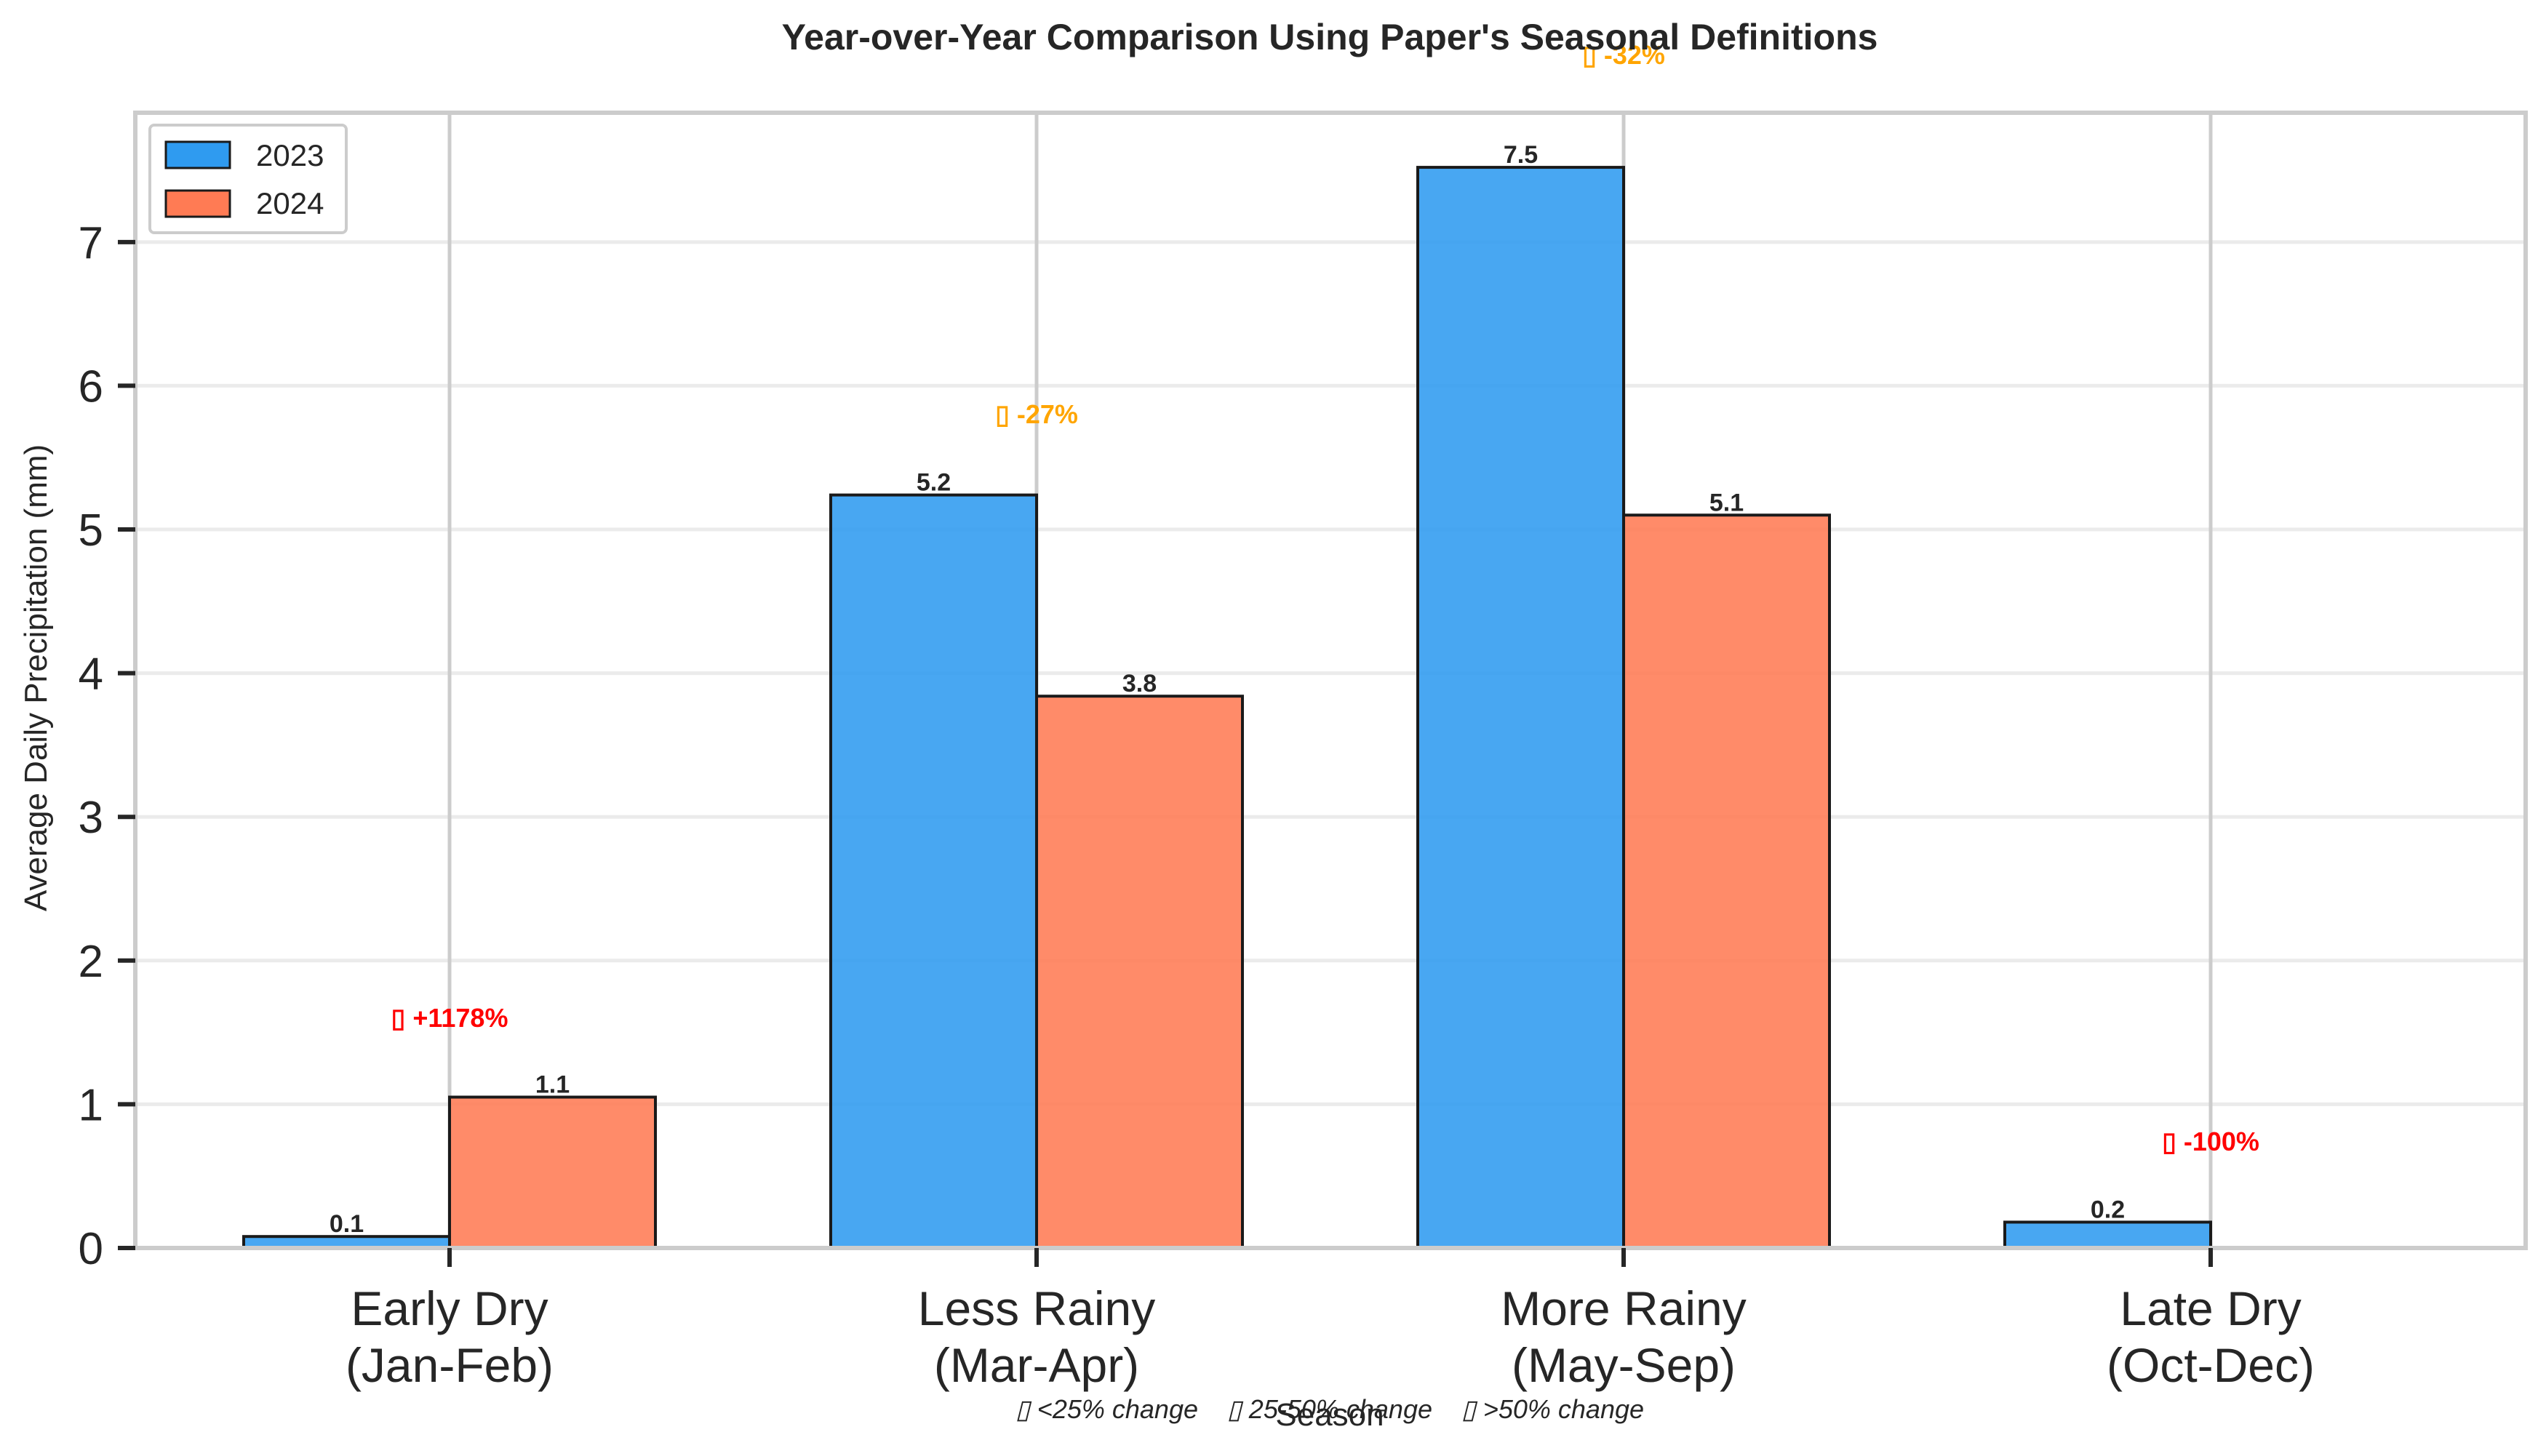 The image size is (2546, 1456). Describe the element at coordinates (91, 818) in the screenshot. I see `y-tick-label-3: 3` at that location.